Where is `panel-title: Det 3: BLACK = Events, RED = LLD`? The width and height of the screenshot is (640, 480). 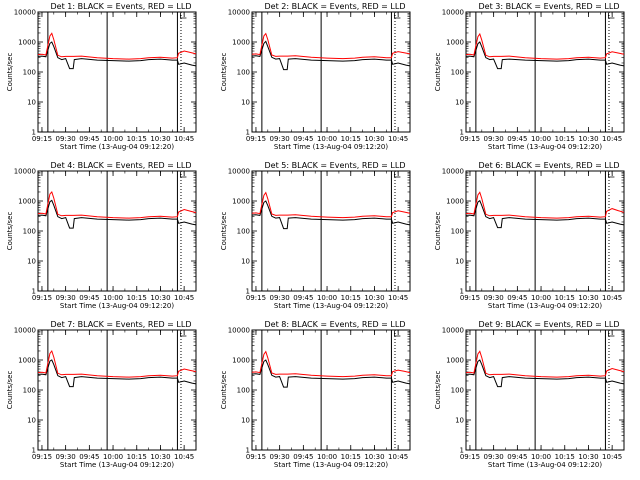
panel-title: Det 3: BLACK = Events, RED = LLD is located at coordinates (549, 6).